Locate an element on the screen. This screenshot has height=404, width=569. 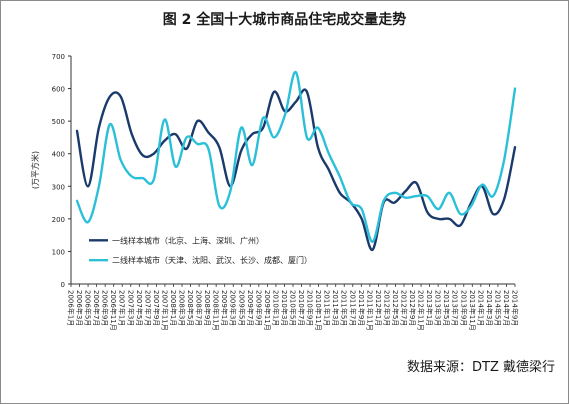
x-tick-label: 2013年3月 is located at coordinates (438, 308).